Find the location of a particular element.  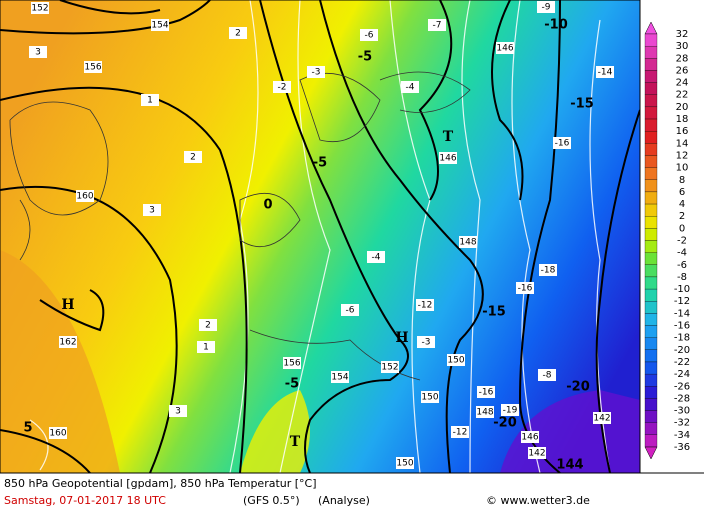

map-label: -16 is located at coordinates (525, 289).